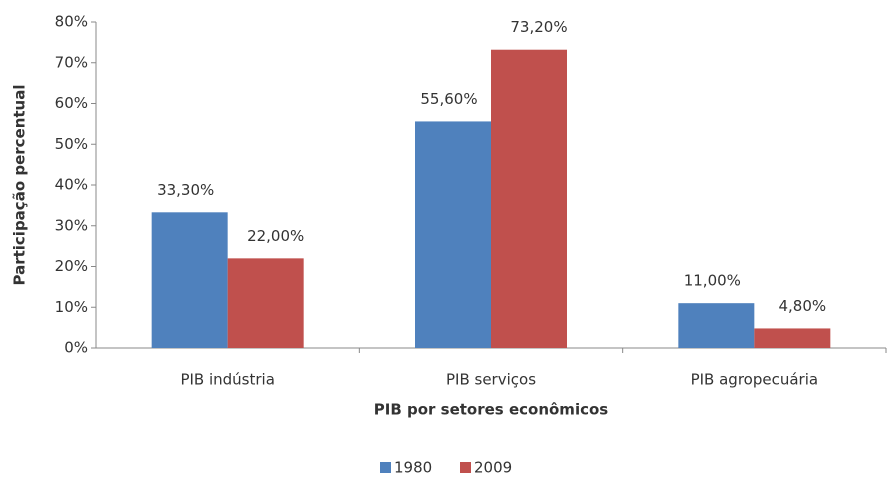 The image size is (889, 478). What do you see at coordinates (71, 225) in the screenshot?
I see `y-tick-label: 30%` at bounding box center [71, 225].